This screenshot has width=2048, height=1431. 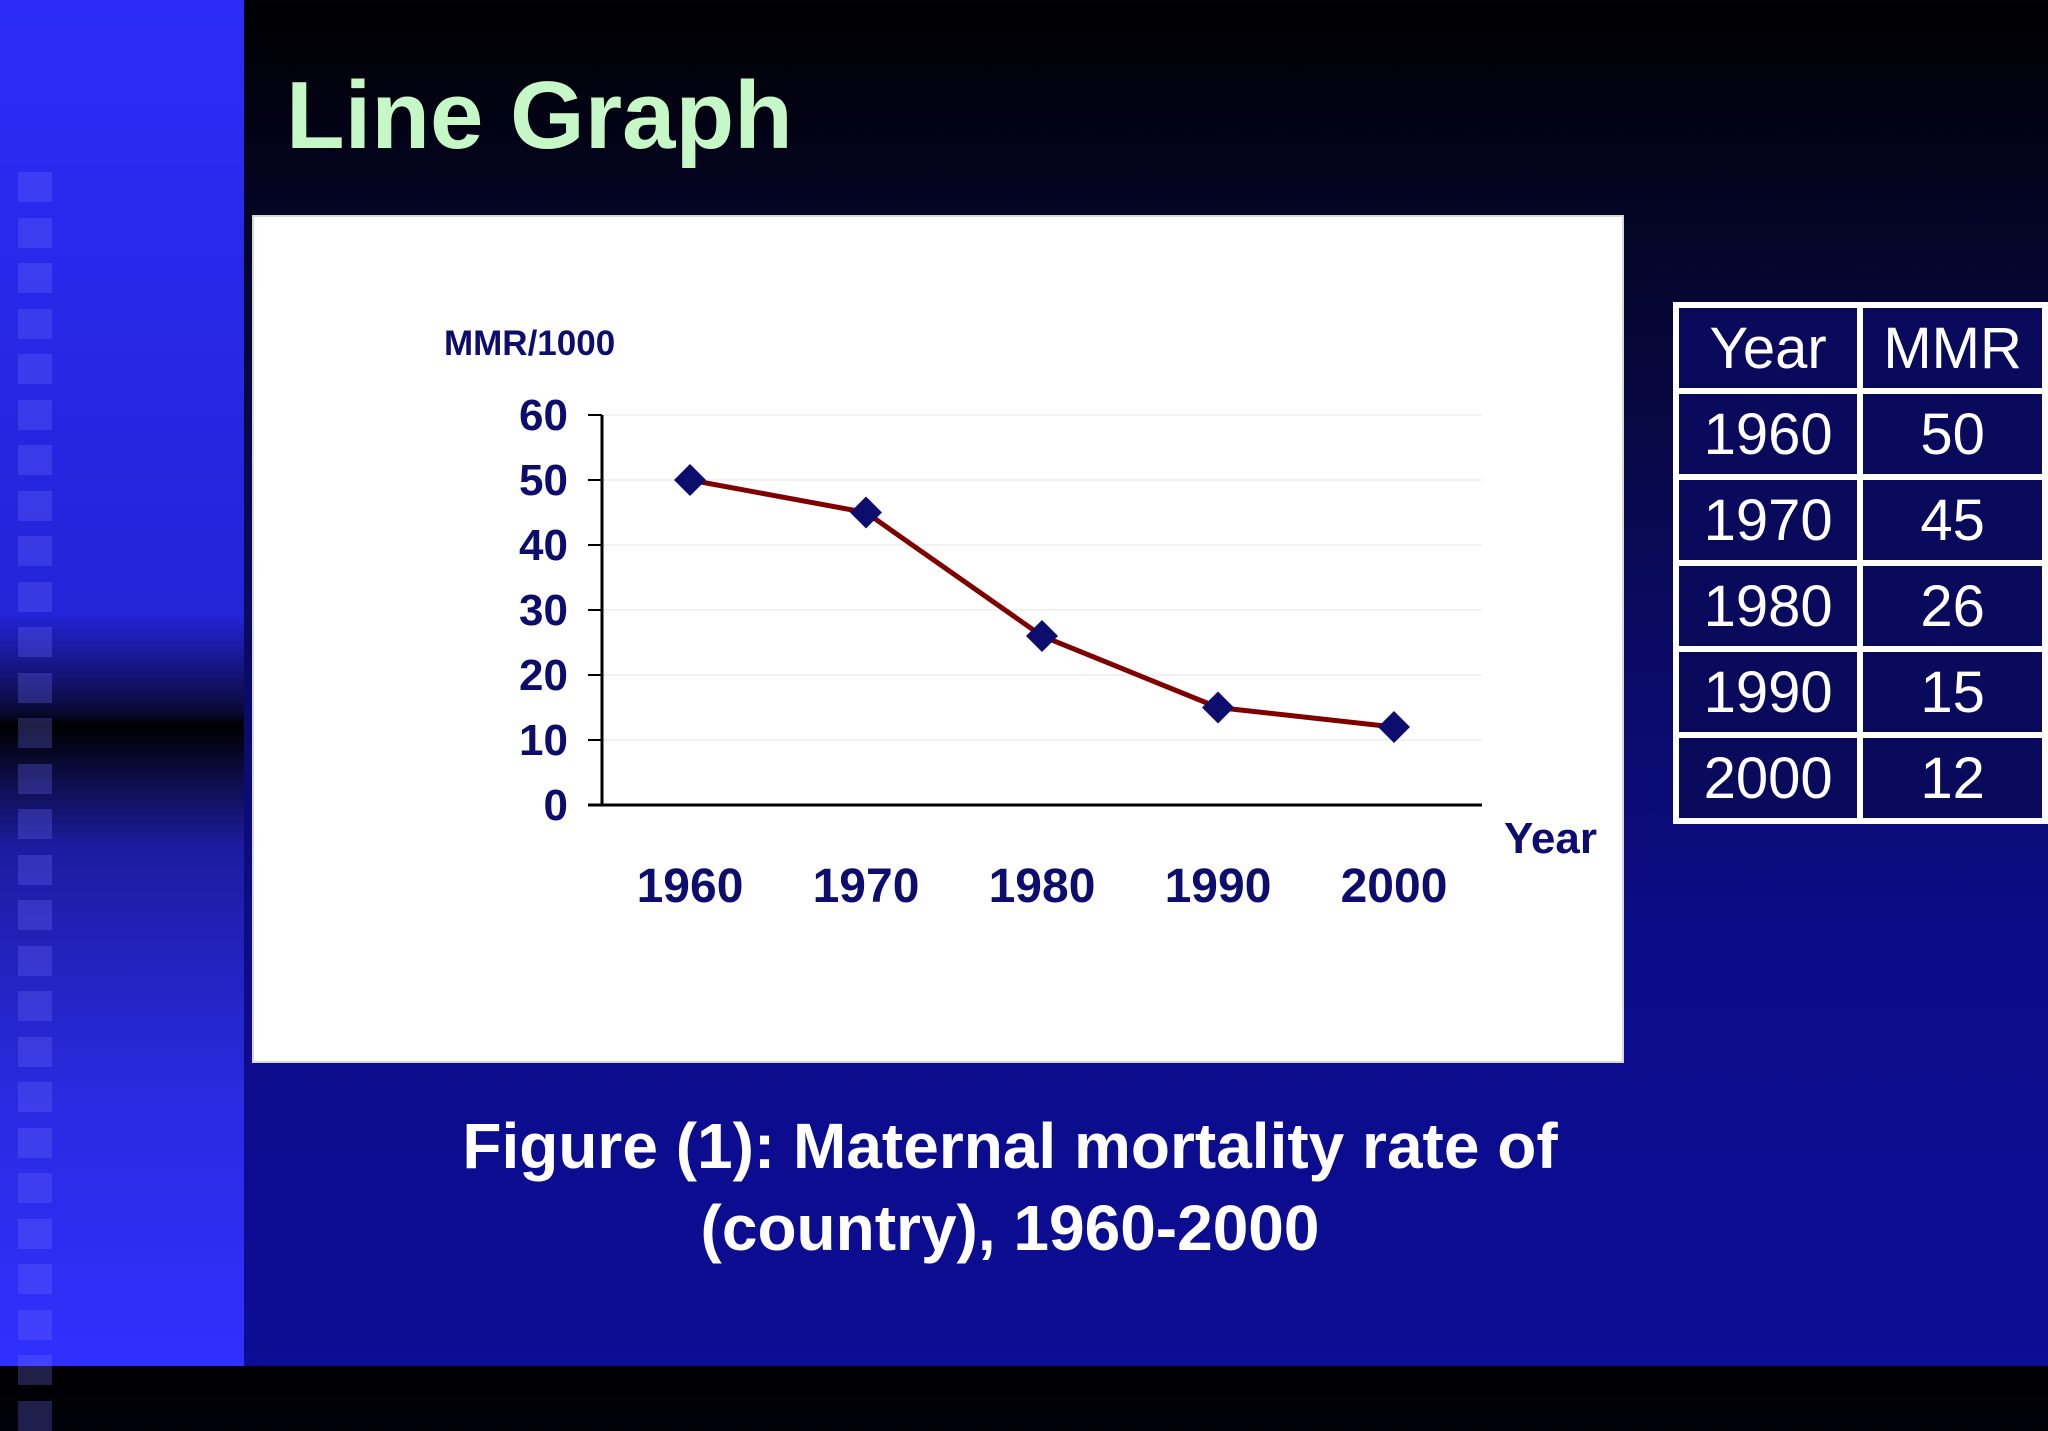 I want to click on x-tick-labels: 1960 1970 1980 1990 2000, so click(x=1042, y=886).